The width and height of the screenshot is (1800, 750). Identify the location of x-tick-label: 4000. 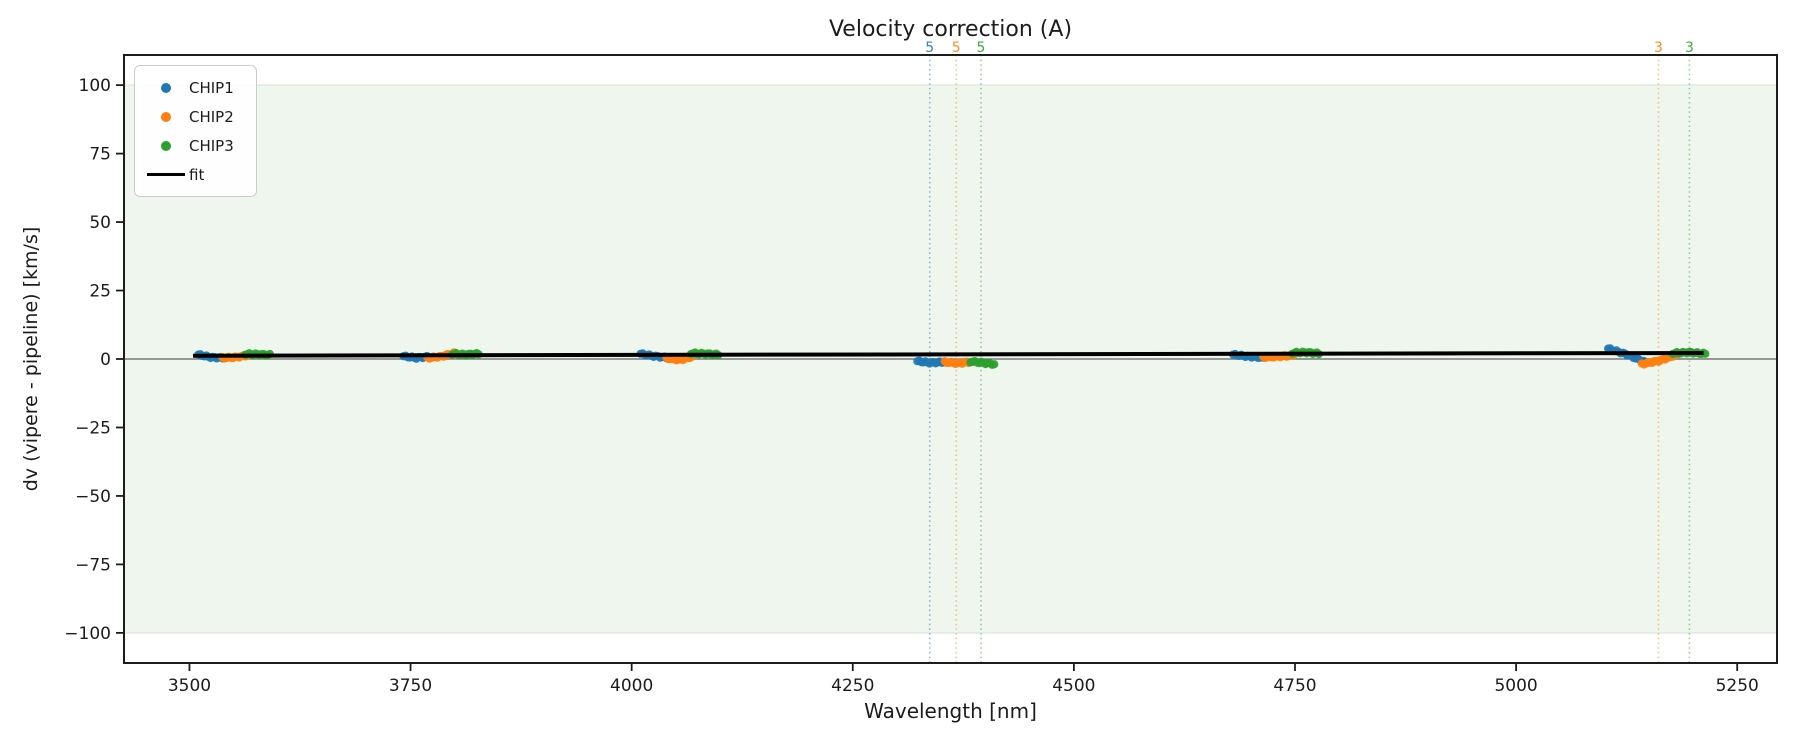
(631, 686).